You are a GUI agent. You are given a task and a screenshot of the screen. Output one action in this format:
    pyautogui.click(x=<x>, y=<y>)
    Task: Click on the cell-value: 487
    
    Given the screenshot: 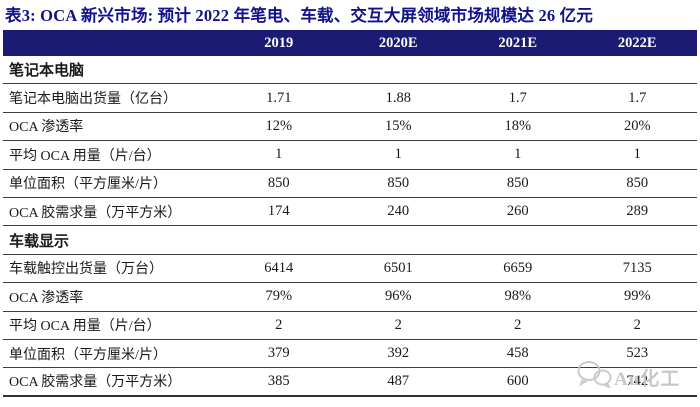 What is the action you would take?
    pyautogui.click(x=398, y=380)
    